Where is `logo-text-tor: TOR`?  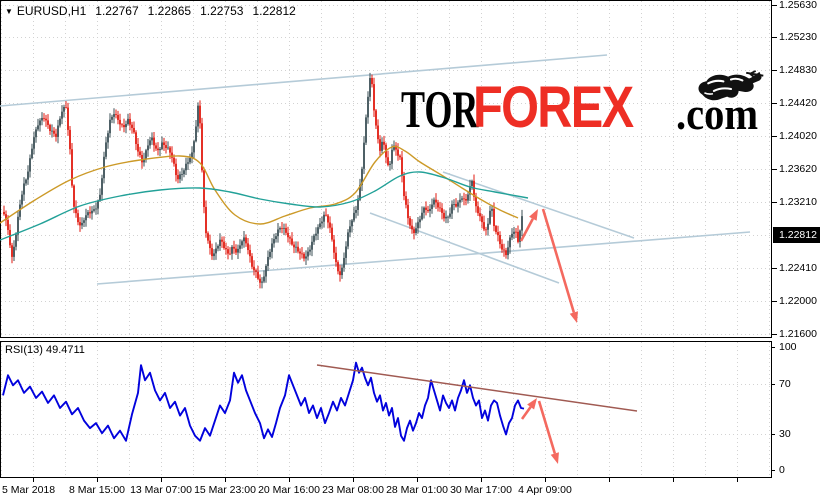 logo-text-tor: TOR is located at coordinates (440, 110).